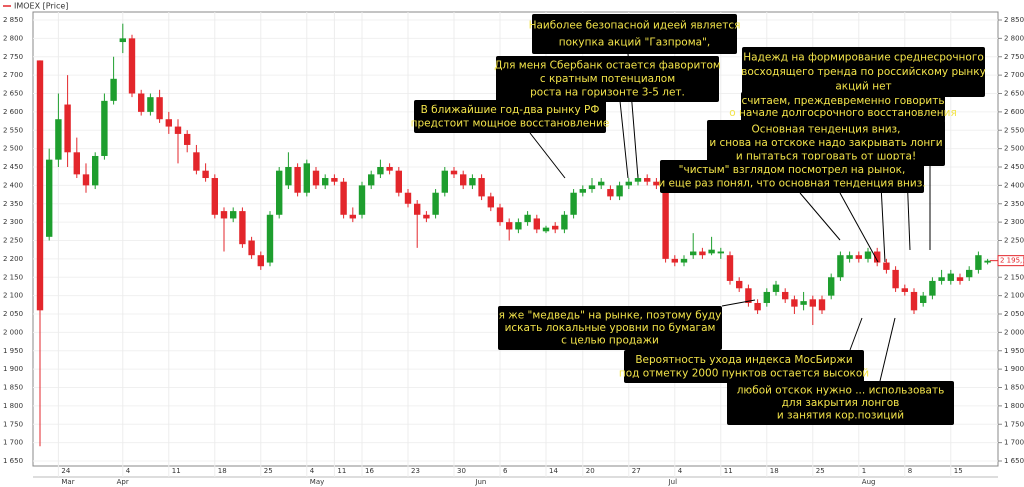 This screenshot has width=1024, height=487. Describe the element at coordinates (505, 471) in the screenshot. I see `x-tick-label: 6` at that location.